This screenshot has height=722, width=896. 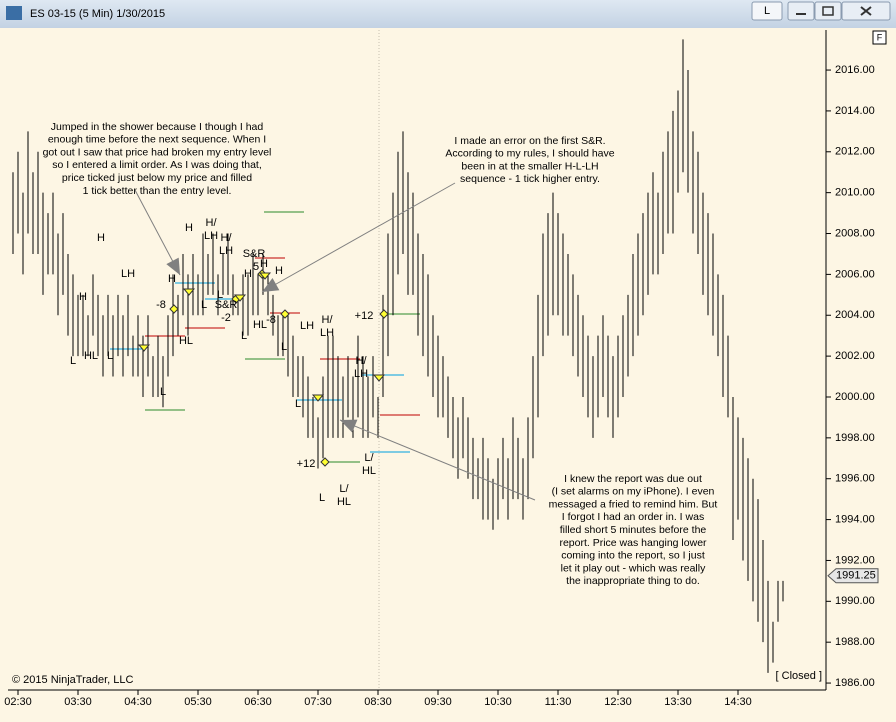 What do you see at coordinates (855, 560) in the screenshot?
I see `y-tick-label: 1992.00` at bounding box center [855, 560].